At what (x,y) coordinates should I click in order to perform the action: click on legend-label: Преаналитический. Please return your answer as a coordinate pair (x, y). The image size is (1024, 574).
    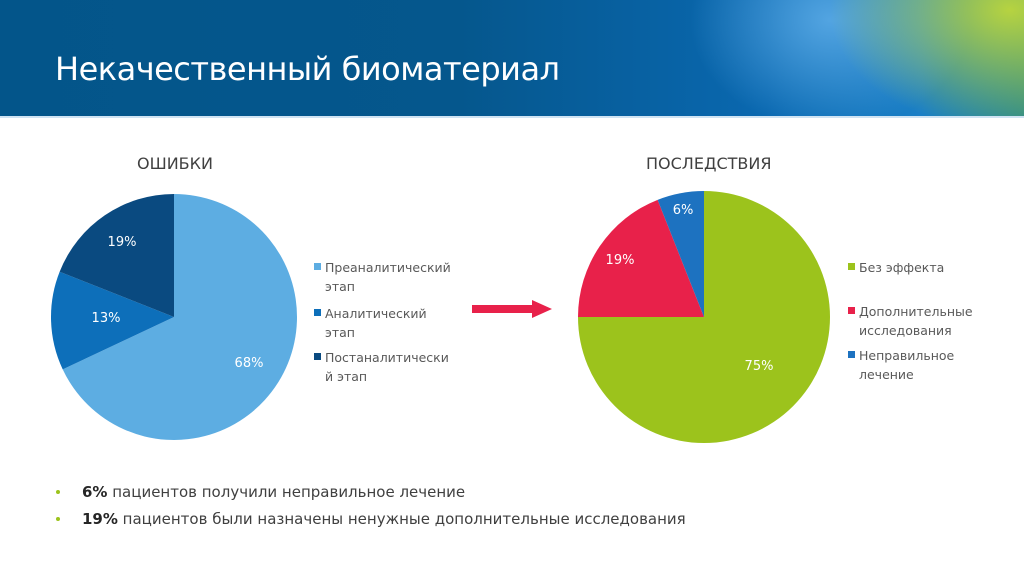
    Looking at the image, I should click on (388, 267).